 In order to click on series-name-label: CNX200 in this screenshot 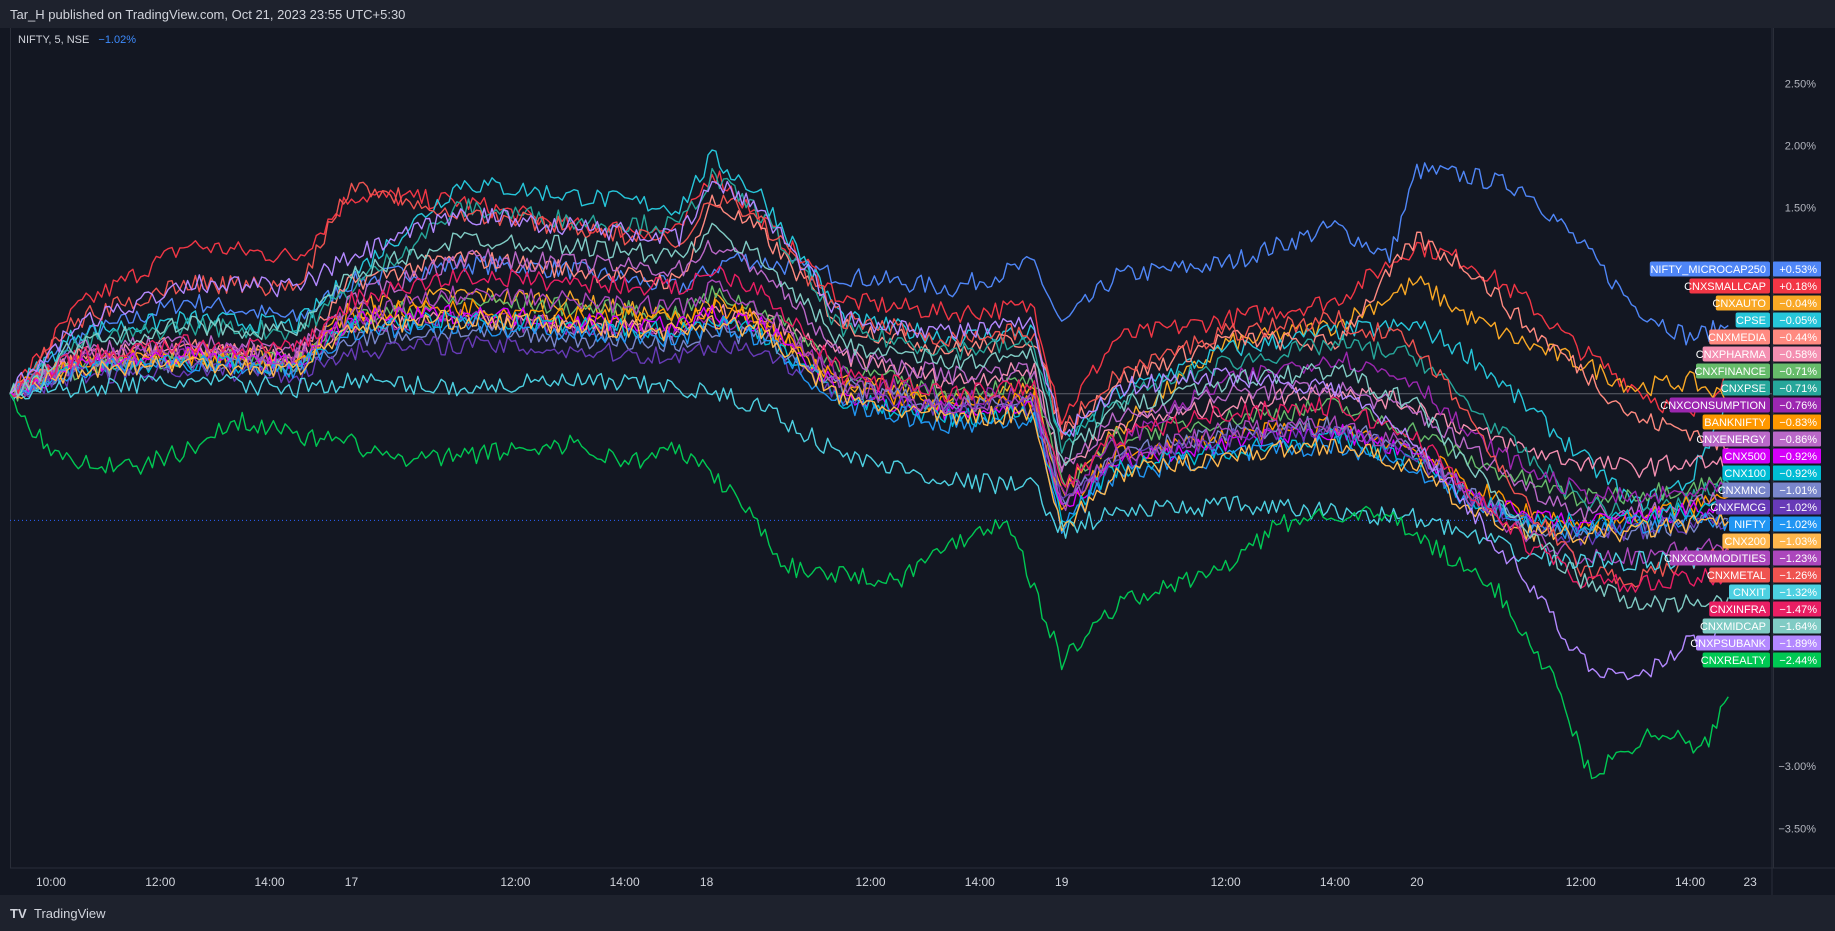, I will do `click(1745, 542)`.